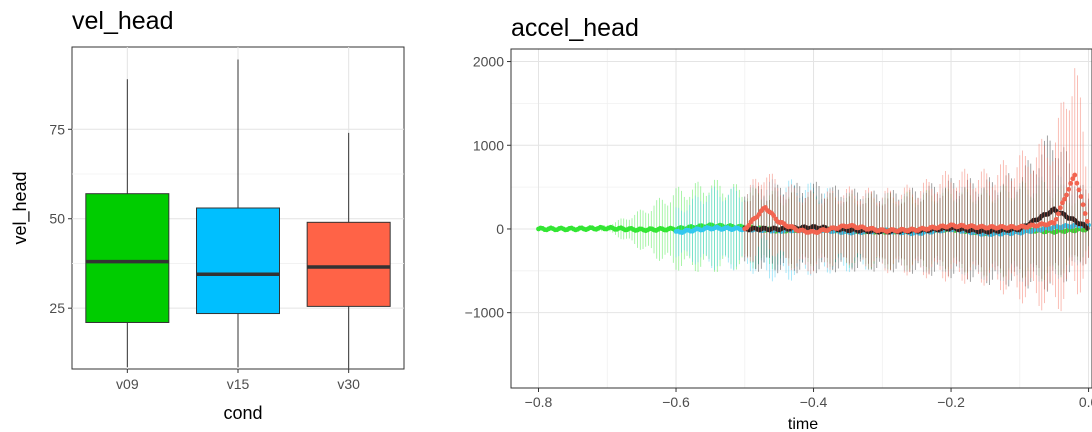 This screenshot has width=1092, height=432. I want to click on box-v09, so click(127, 258).